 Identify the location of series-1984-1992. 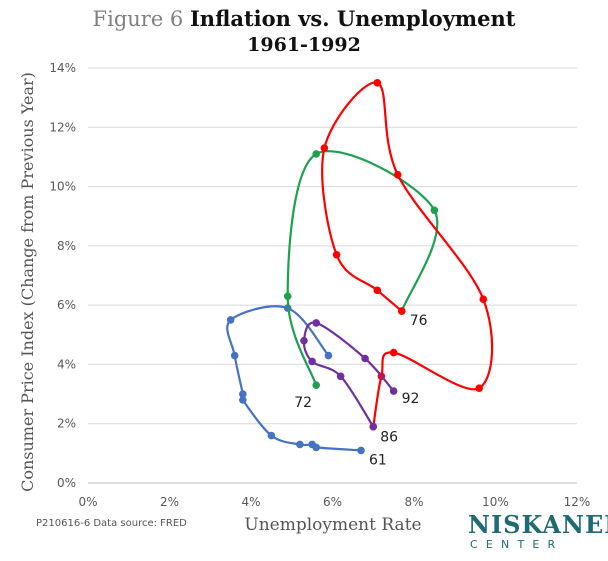
(349, 375).